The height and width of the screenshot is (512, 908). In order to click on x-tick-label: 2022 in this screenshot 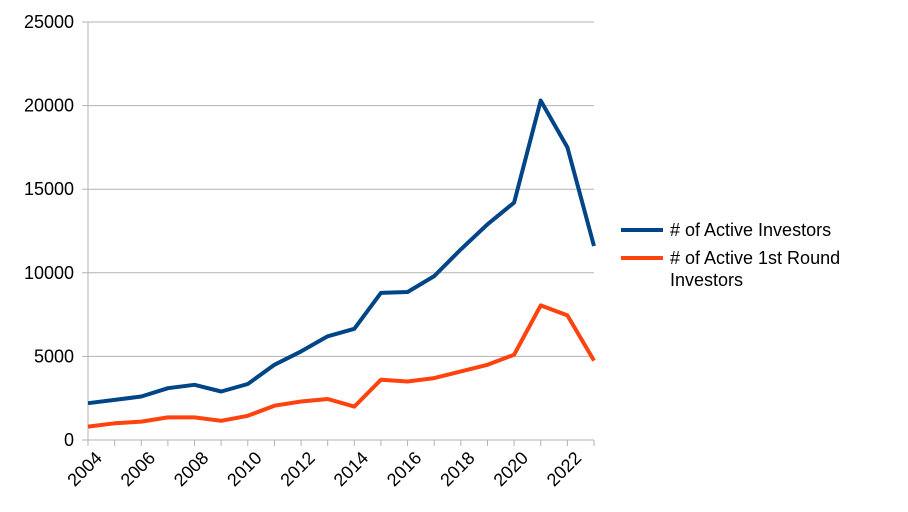, I will do `click(564, 469)`.